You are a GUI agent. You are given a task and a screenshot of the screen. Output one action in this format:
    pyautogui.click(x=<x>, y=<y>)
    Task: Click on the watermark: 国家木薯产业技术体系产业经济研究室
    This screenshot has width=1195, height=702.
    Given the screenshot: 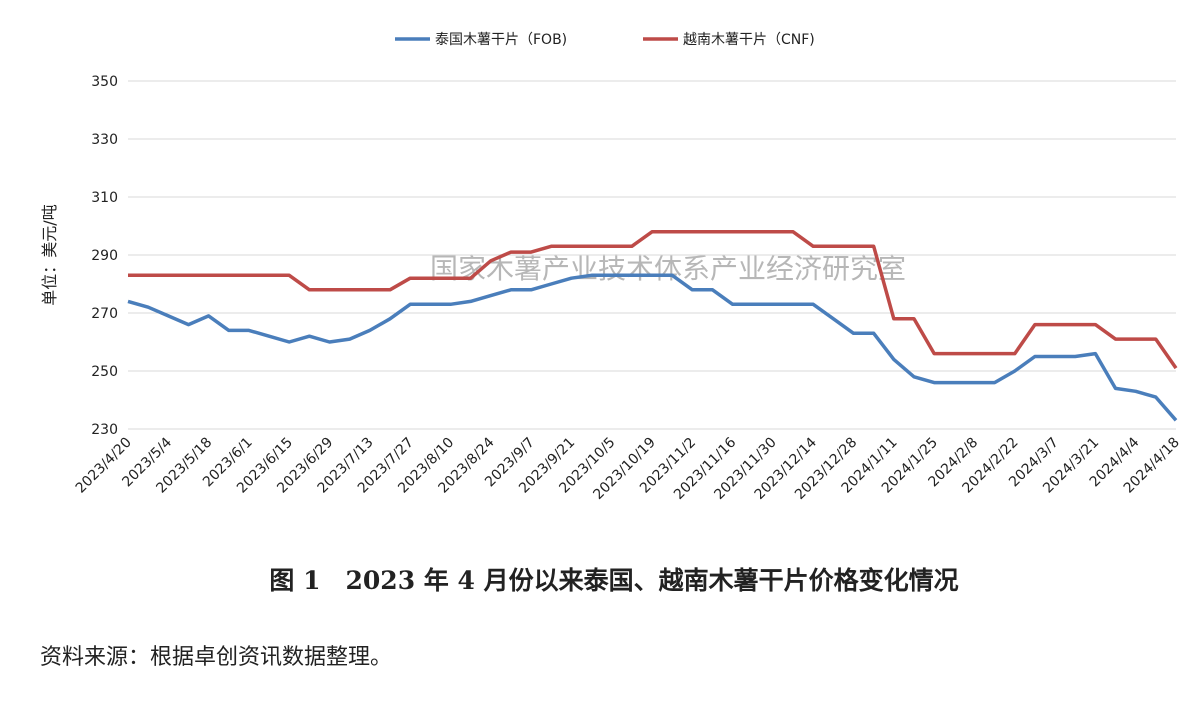 What is the action you would take?
    pyautogui.click(x=668, y=268)
    